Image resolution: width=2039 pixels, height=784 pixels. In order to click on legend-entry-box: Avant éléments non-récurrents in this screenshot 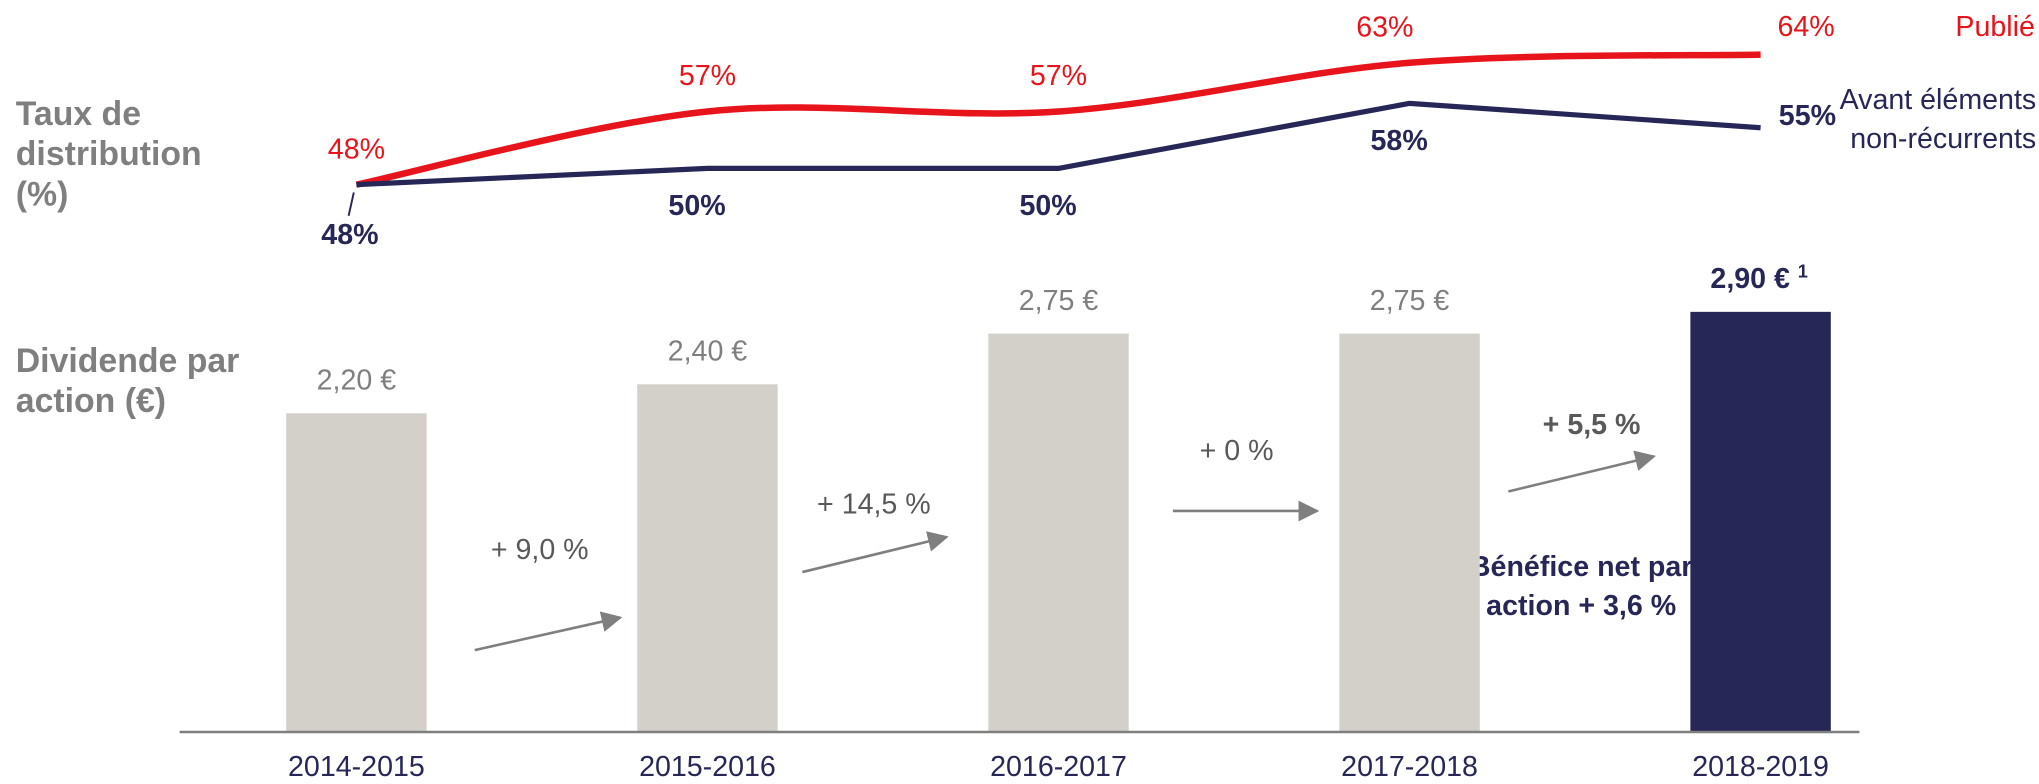, I will do `click(1938, 119)`.